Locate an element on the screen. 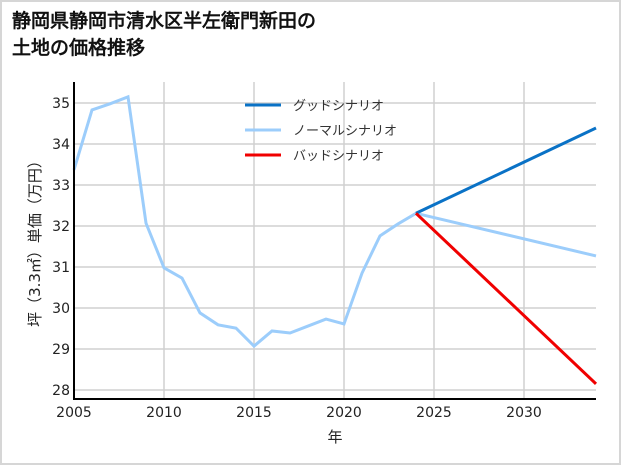 Image resolution: width=621 pixels, height=465 pixels. legend-label: バッドシナリオ is located at coordinates (338, 156).